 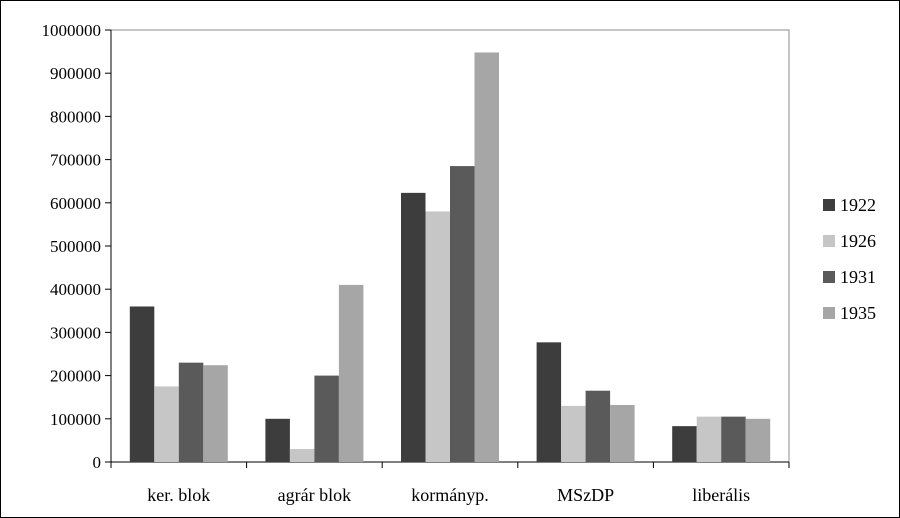 What do you see at coordinates (585, 495) in the screenshot?
I see `x-category-label: MSzDP` at bounding box center [585, 495].